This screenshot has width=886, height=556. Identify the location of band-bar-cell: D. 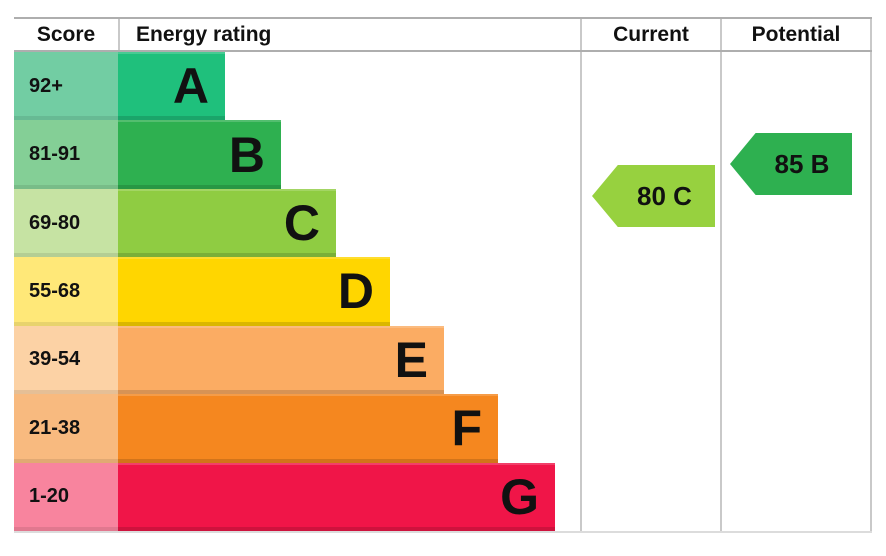
(349, 291).